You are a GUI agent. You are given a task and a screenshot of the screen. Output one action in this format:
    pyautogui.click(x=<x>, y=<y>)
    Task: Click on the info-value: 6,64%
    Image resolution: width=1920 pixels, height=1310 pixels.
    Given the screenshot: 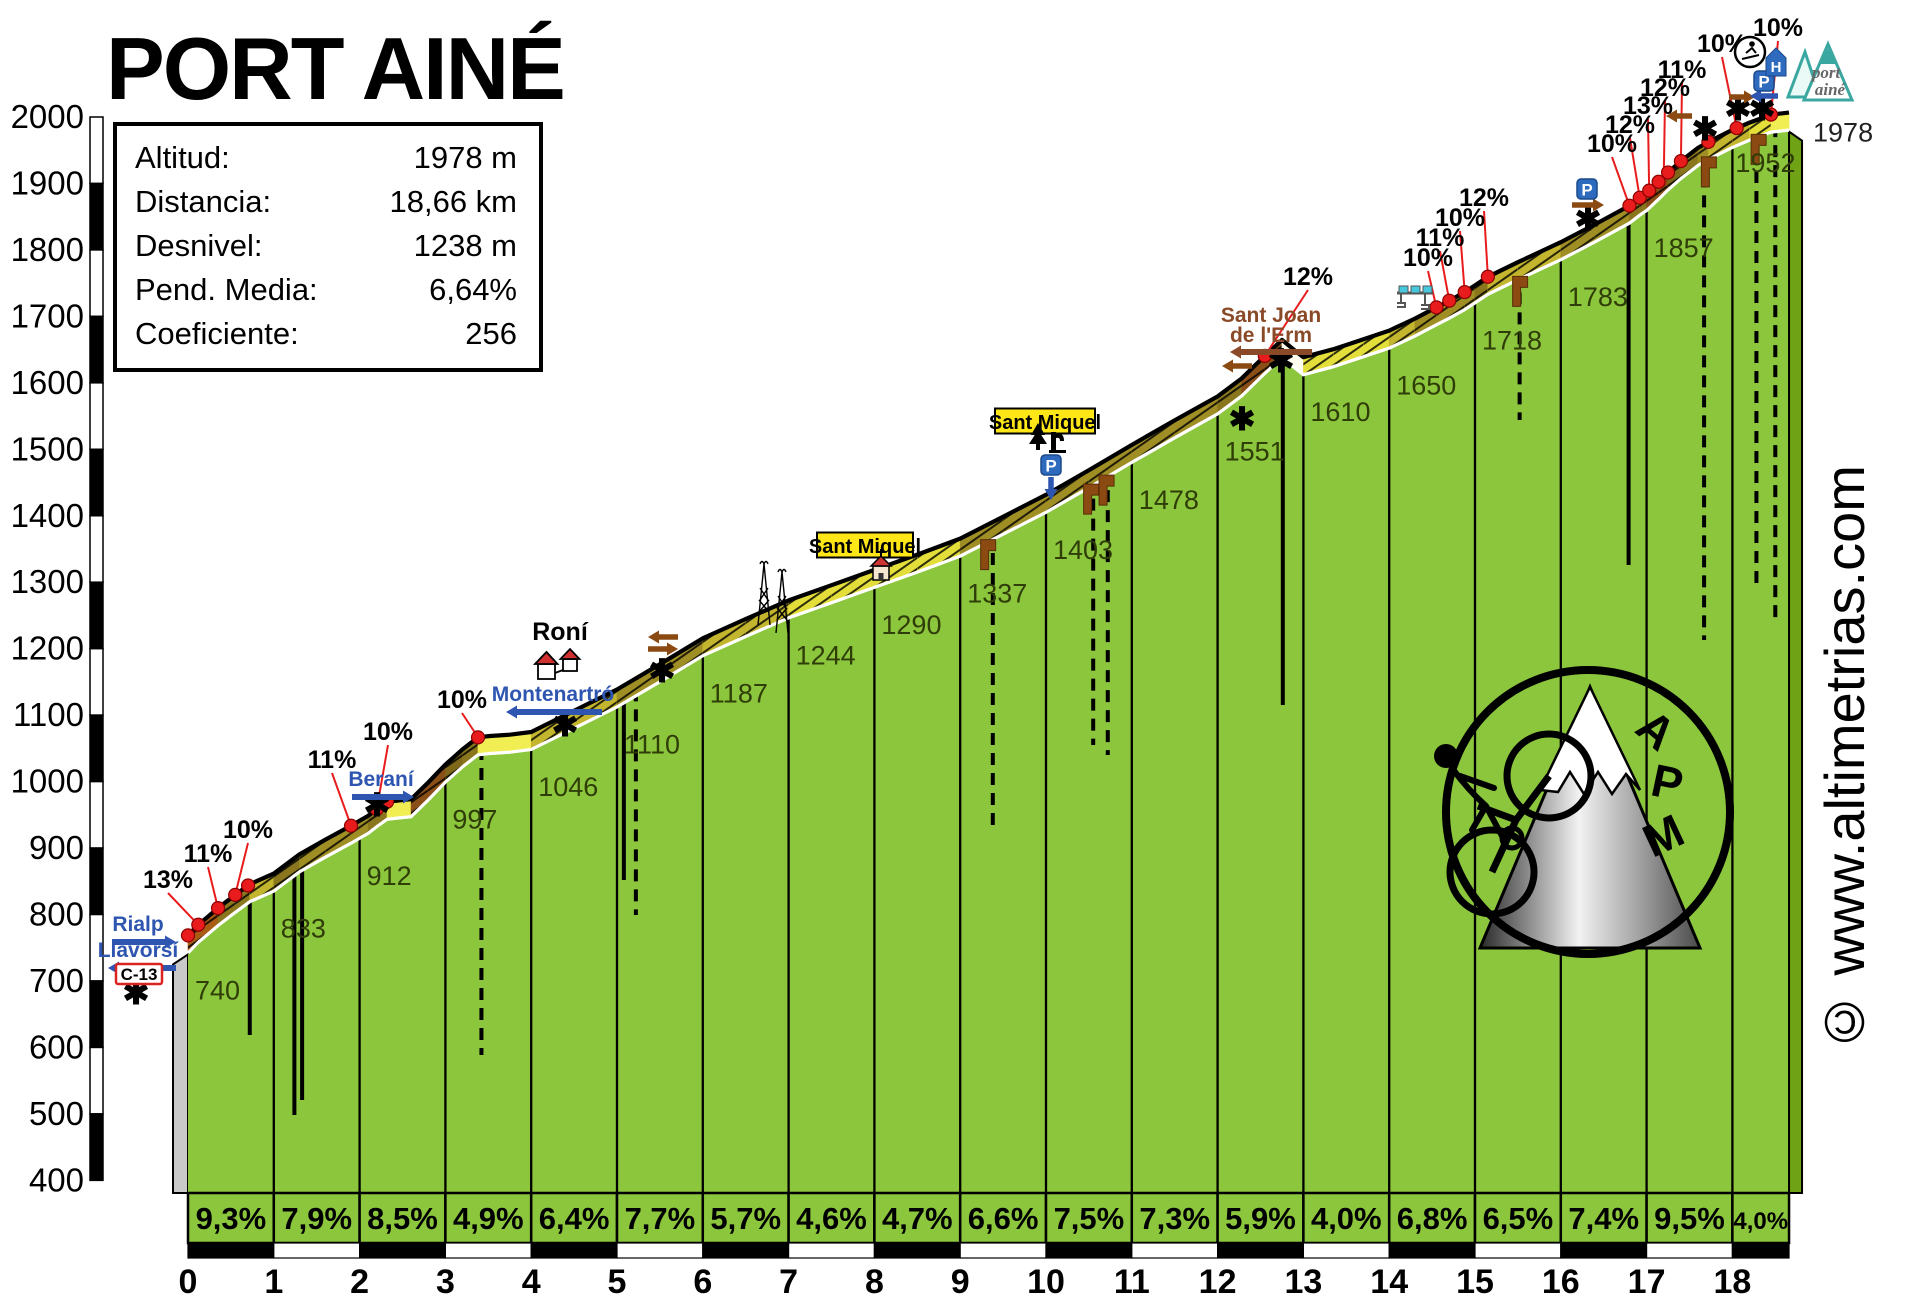 What is the action you would take?
    pyautogui.click(x=473, y=289)
    